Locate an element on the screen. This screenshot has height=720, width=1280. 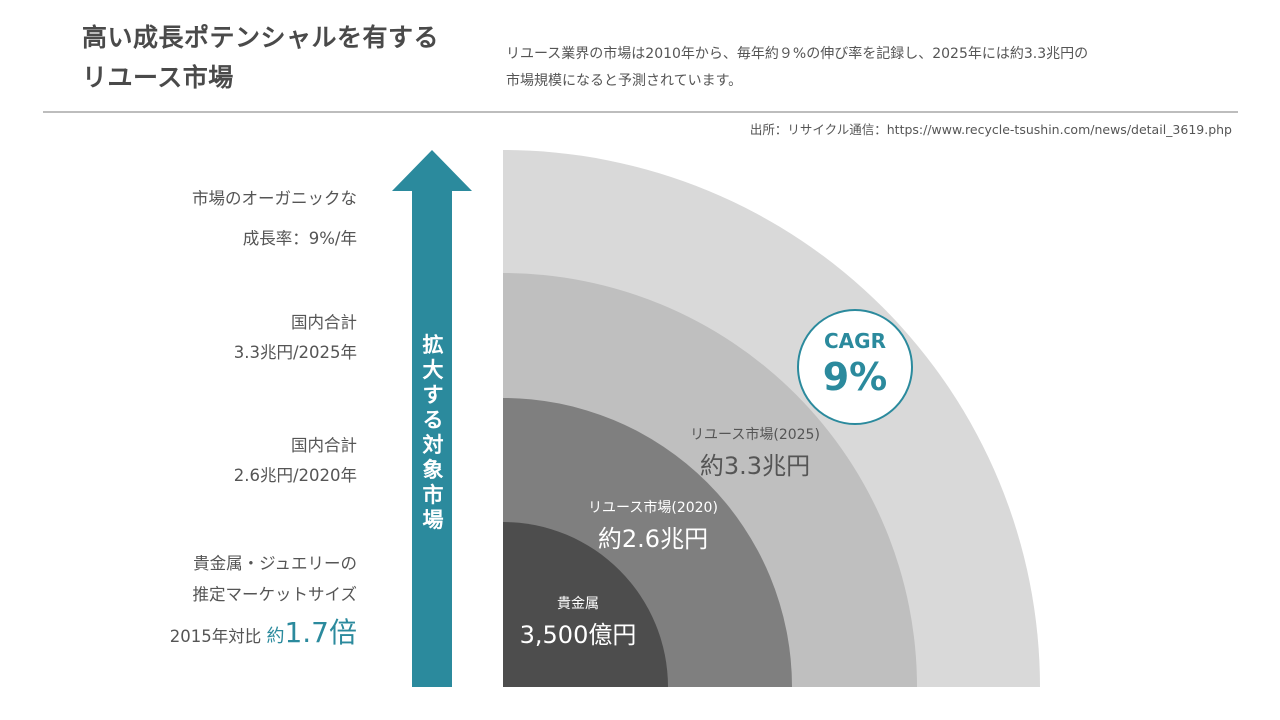
jewelry-line-1: 貴金属・ジュエリーの is located at coordinates (275, 563).